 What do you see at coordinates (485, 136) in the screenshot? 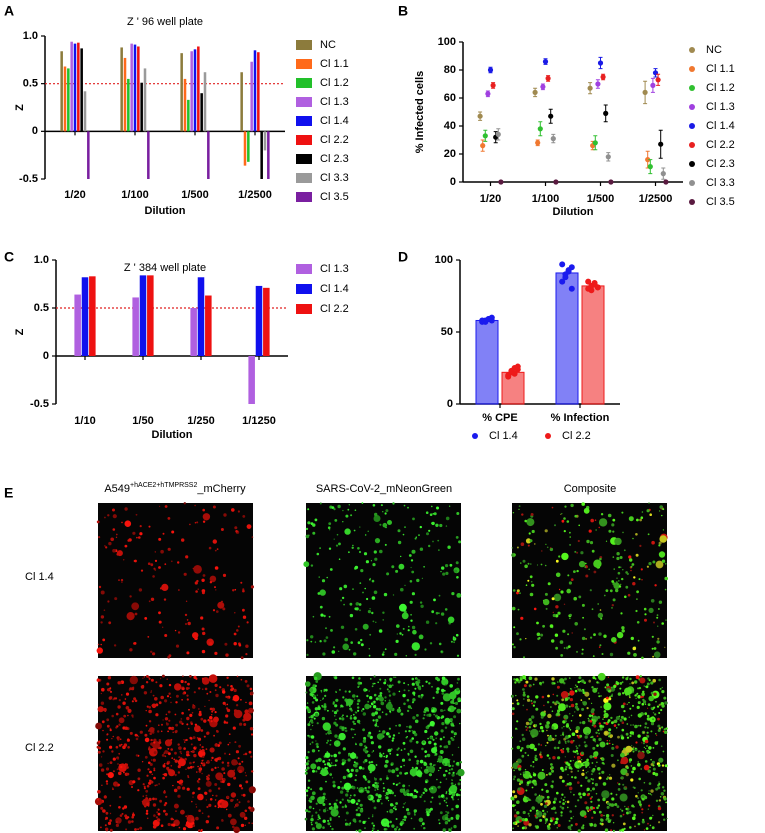
I see `data-point` at bounding box center [485, 136].